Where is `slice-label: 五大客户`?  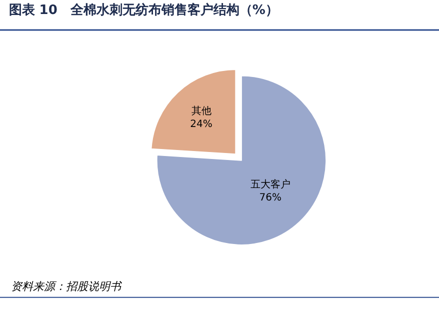
slice-label: 五大客户 is located at coordinates (270, 184).